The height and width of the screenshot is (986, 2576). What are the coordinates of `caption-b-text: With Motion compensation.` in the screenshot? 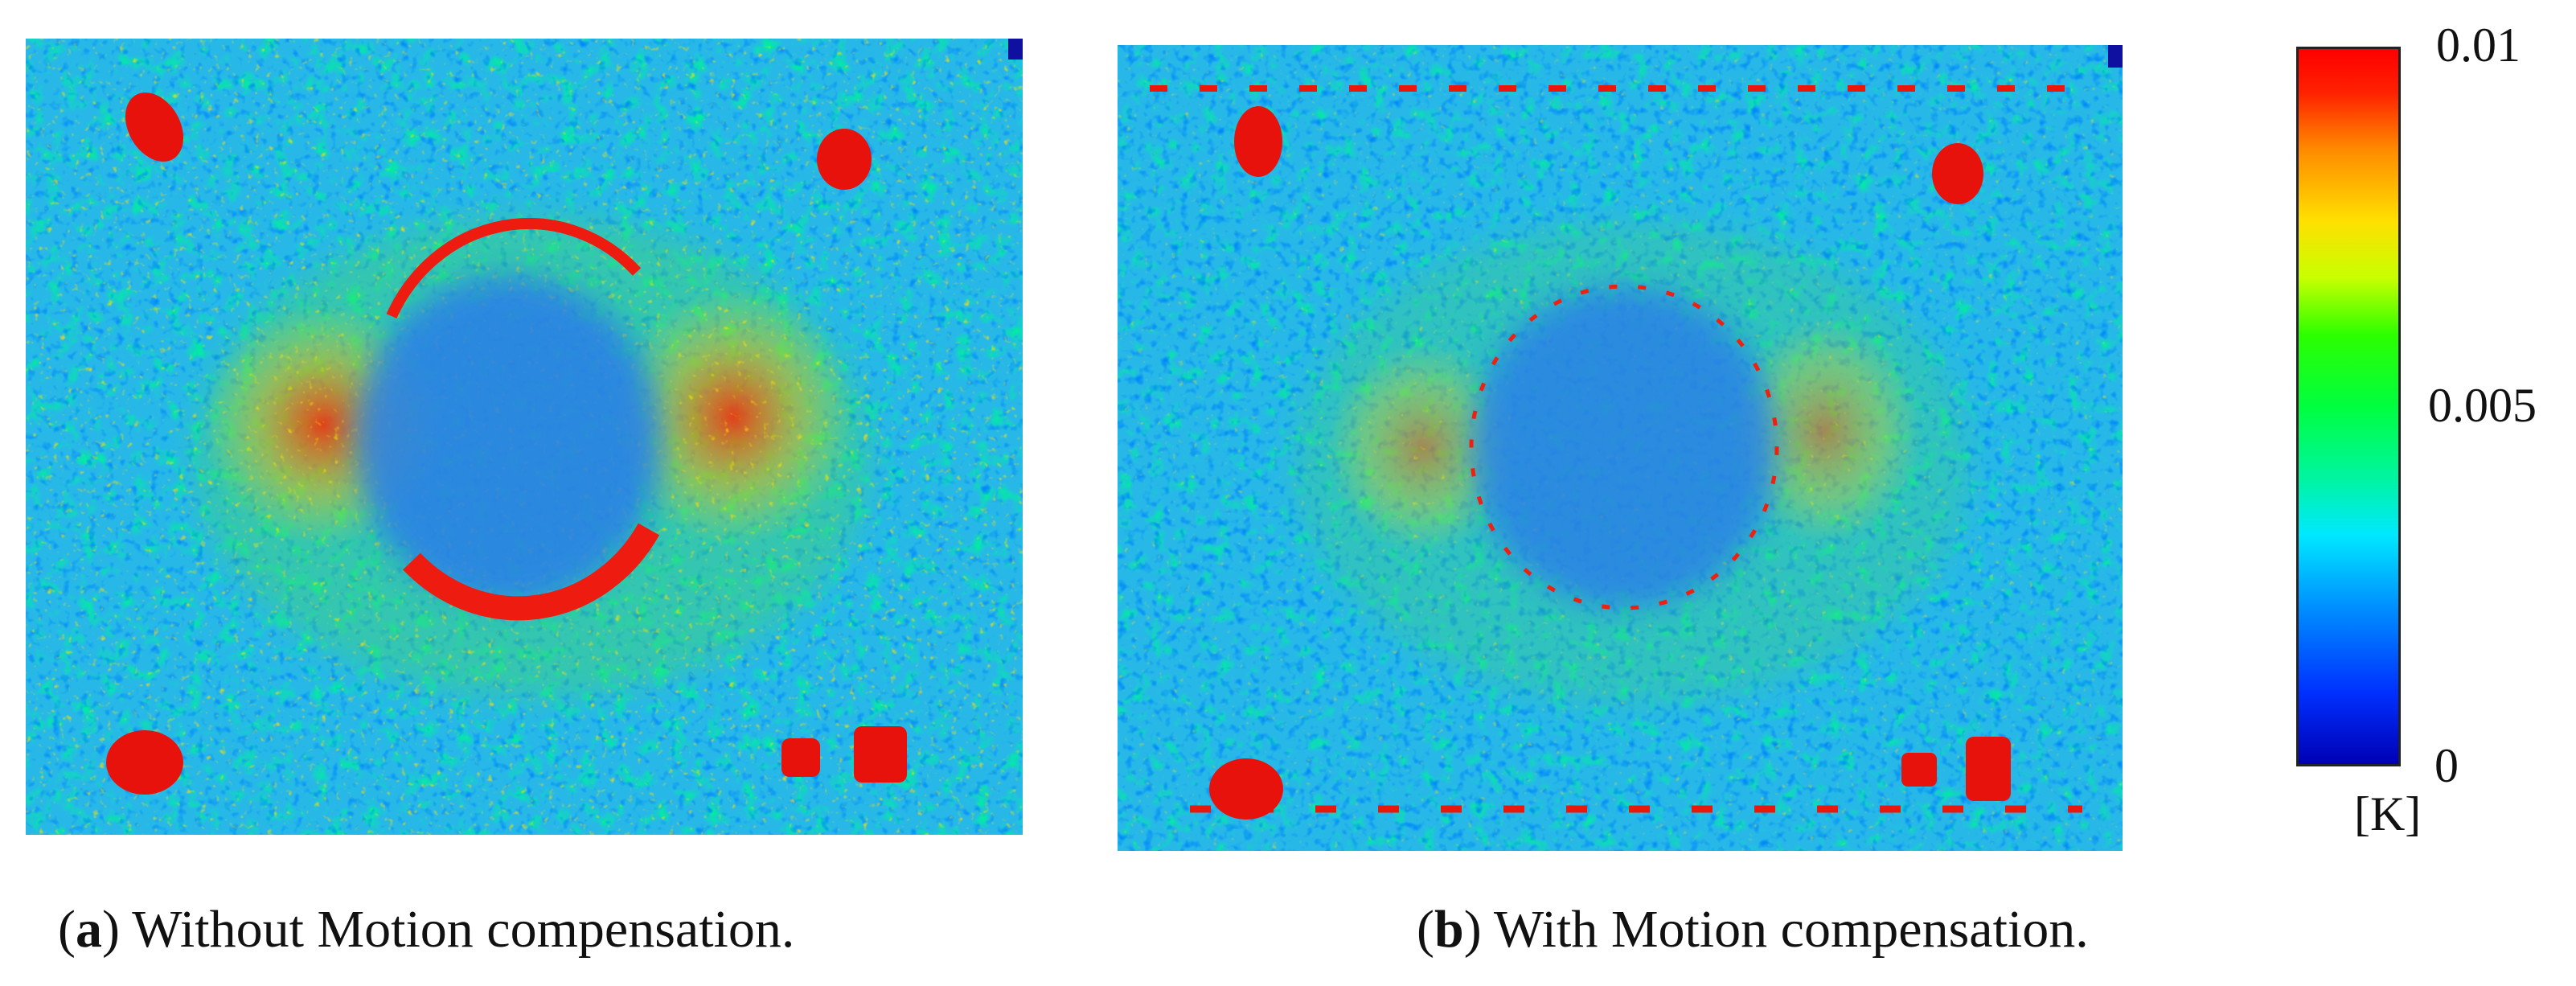 It's located at (1785, 930).